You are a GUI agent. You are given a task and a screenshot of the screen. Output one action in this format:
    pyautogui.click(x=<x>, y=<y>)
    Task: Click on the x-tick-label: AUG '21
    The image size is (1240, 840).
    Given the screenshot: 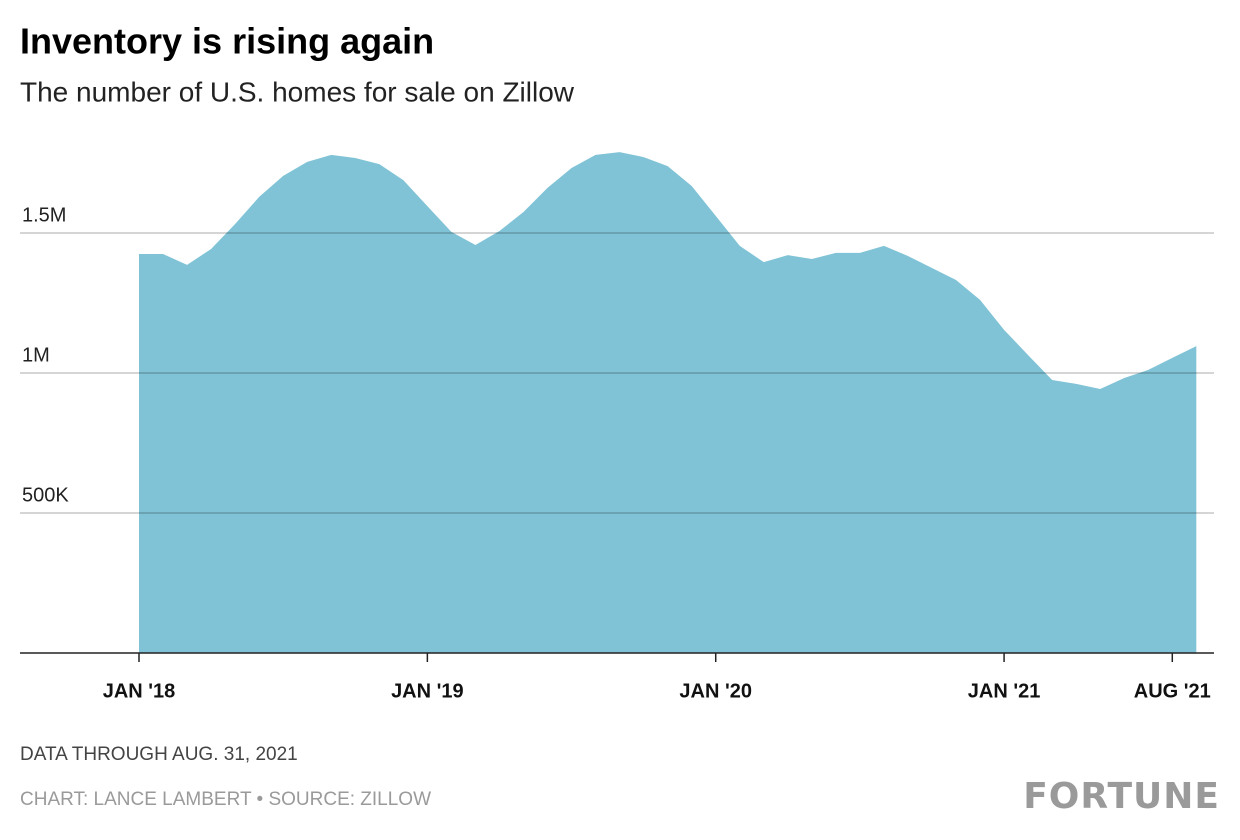 What is the action you would take?
    pyautogui.click(x=1172, y=691)
    